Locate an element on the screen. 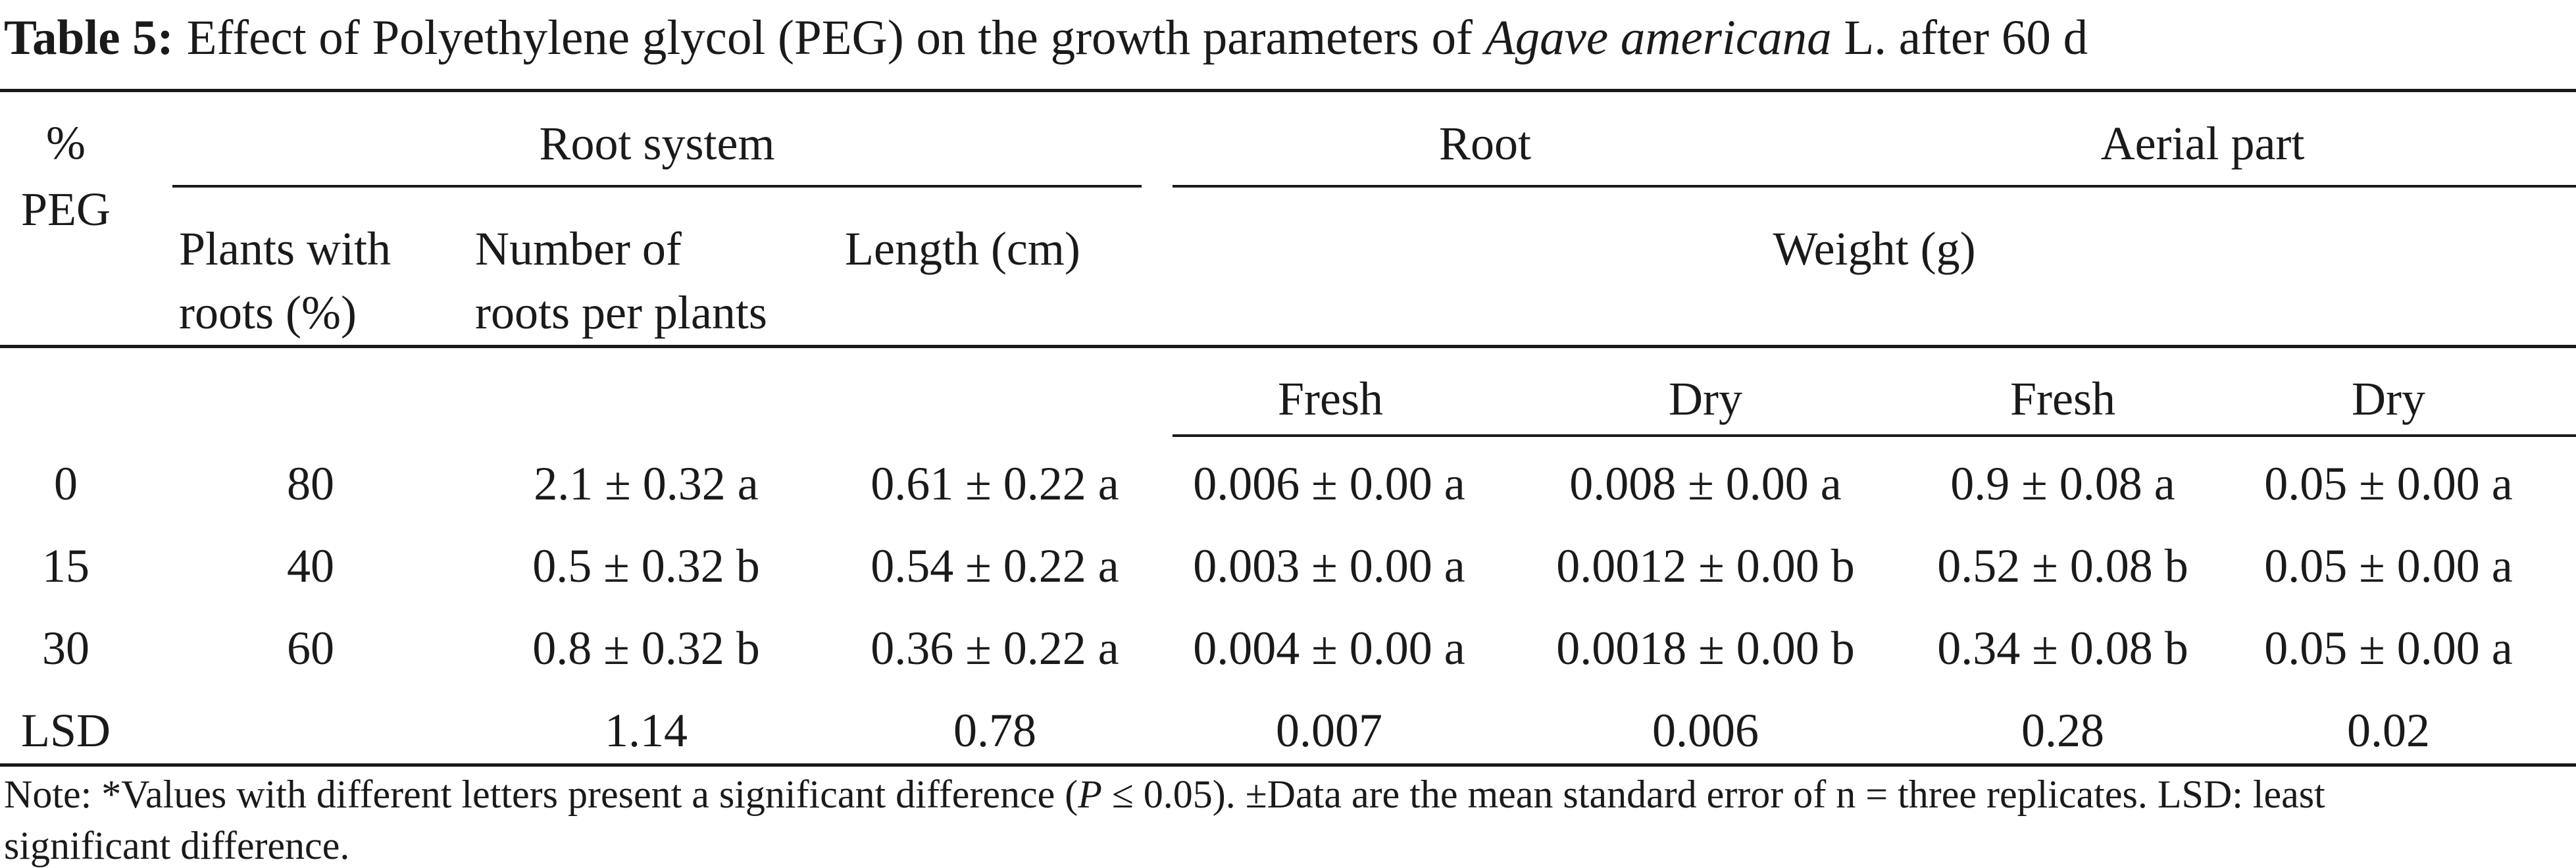 Image resolution: width=2576 pixels, height=868 pixels. header-root-system: Root system is located at coordinates (657, 143).